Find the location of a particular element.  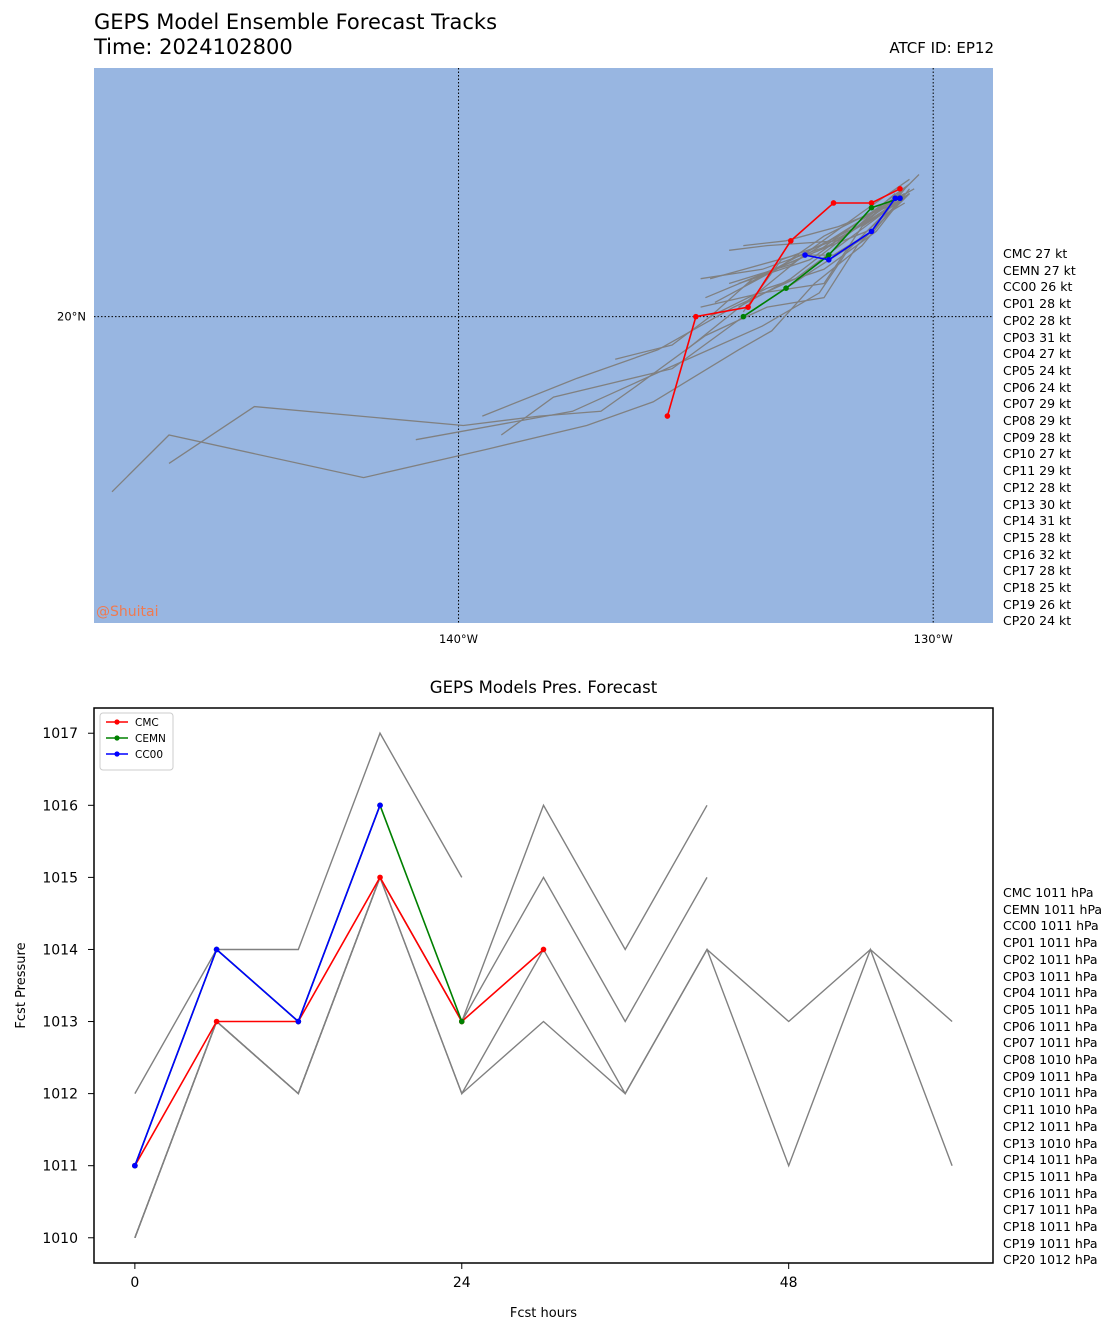

legend-entry: CC00 is located at coordinates (149, 755).